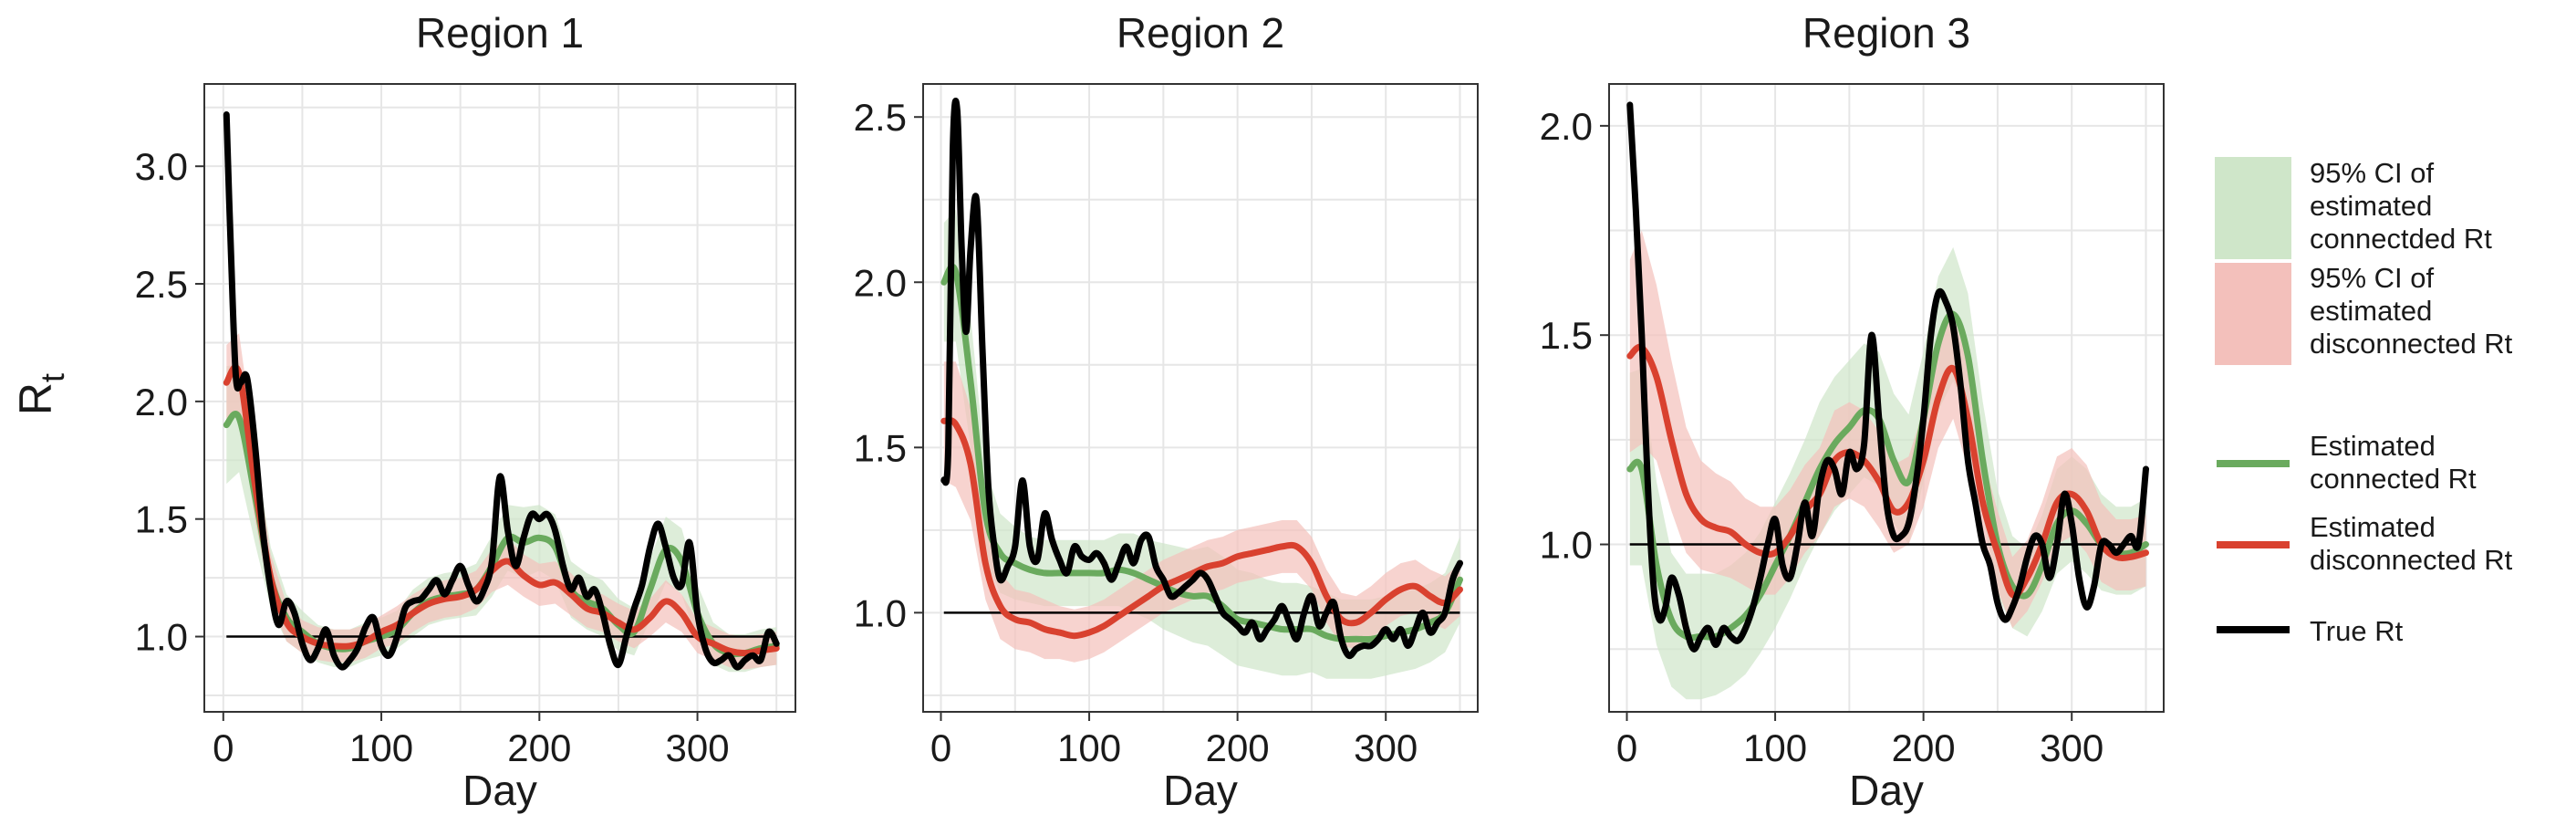 This screenshot has width=2576, height=825. What do you see at coordinates (35, 398) in the screenshot?
I see `y-axis-label-main: R` at bounding box center [35, 398].